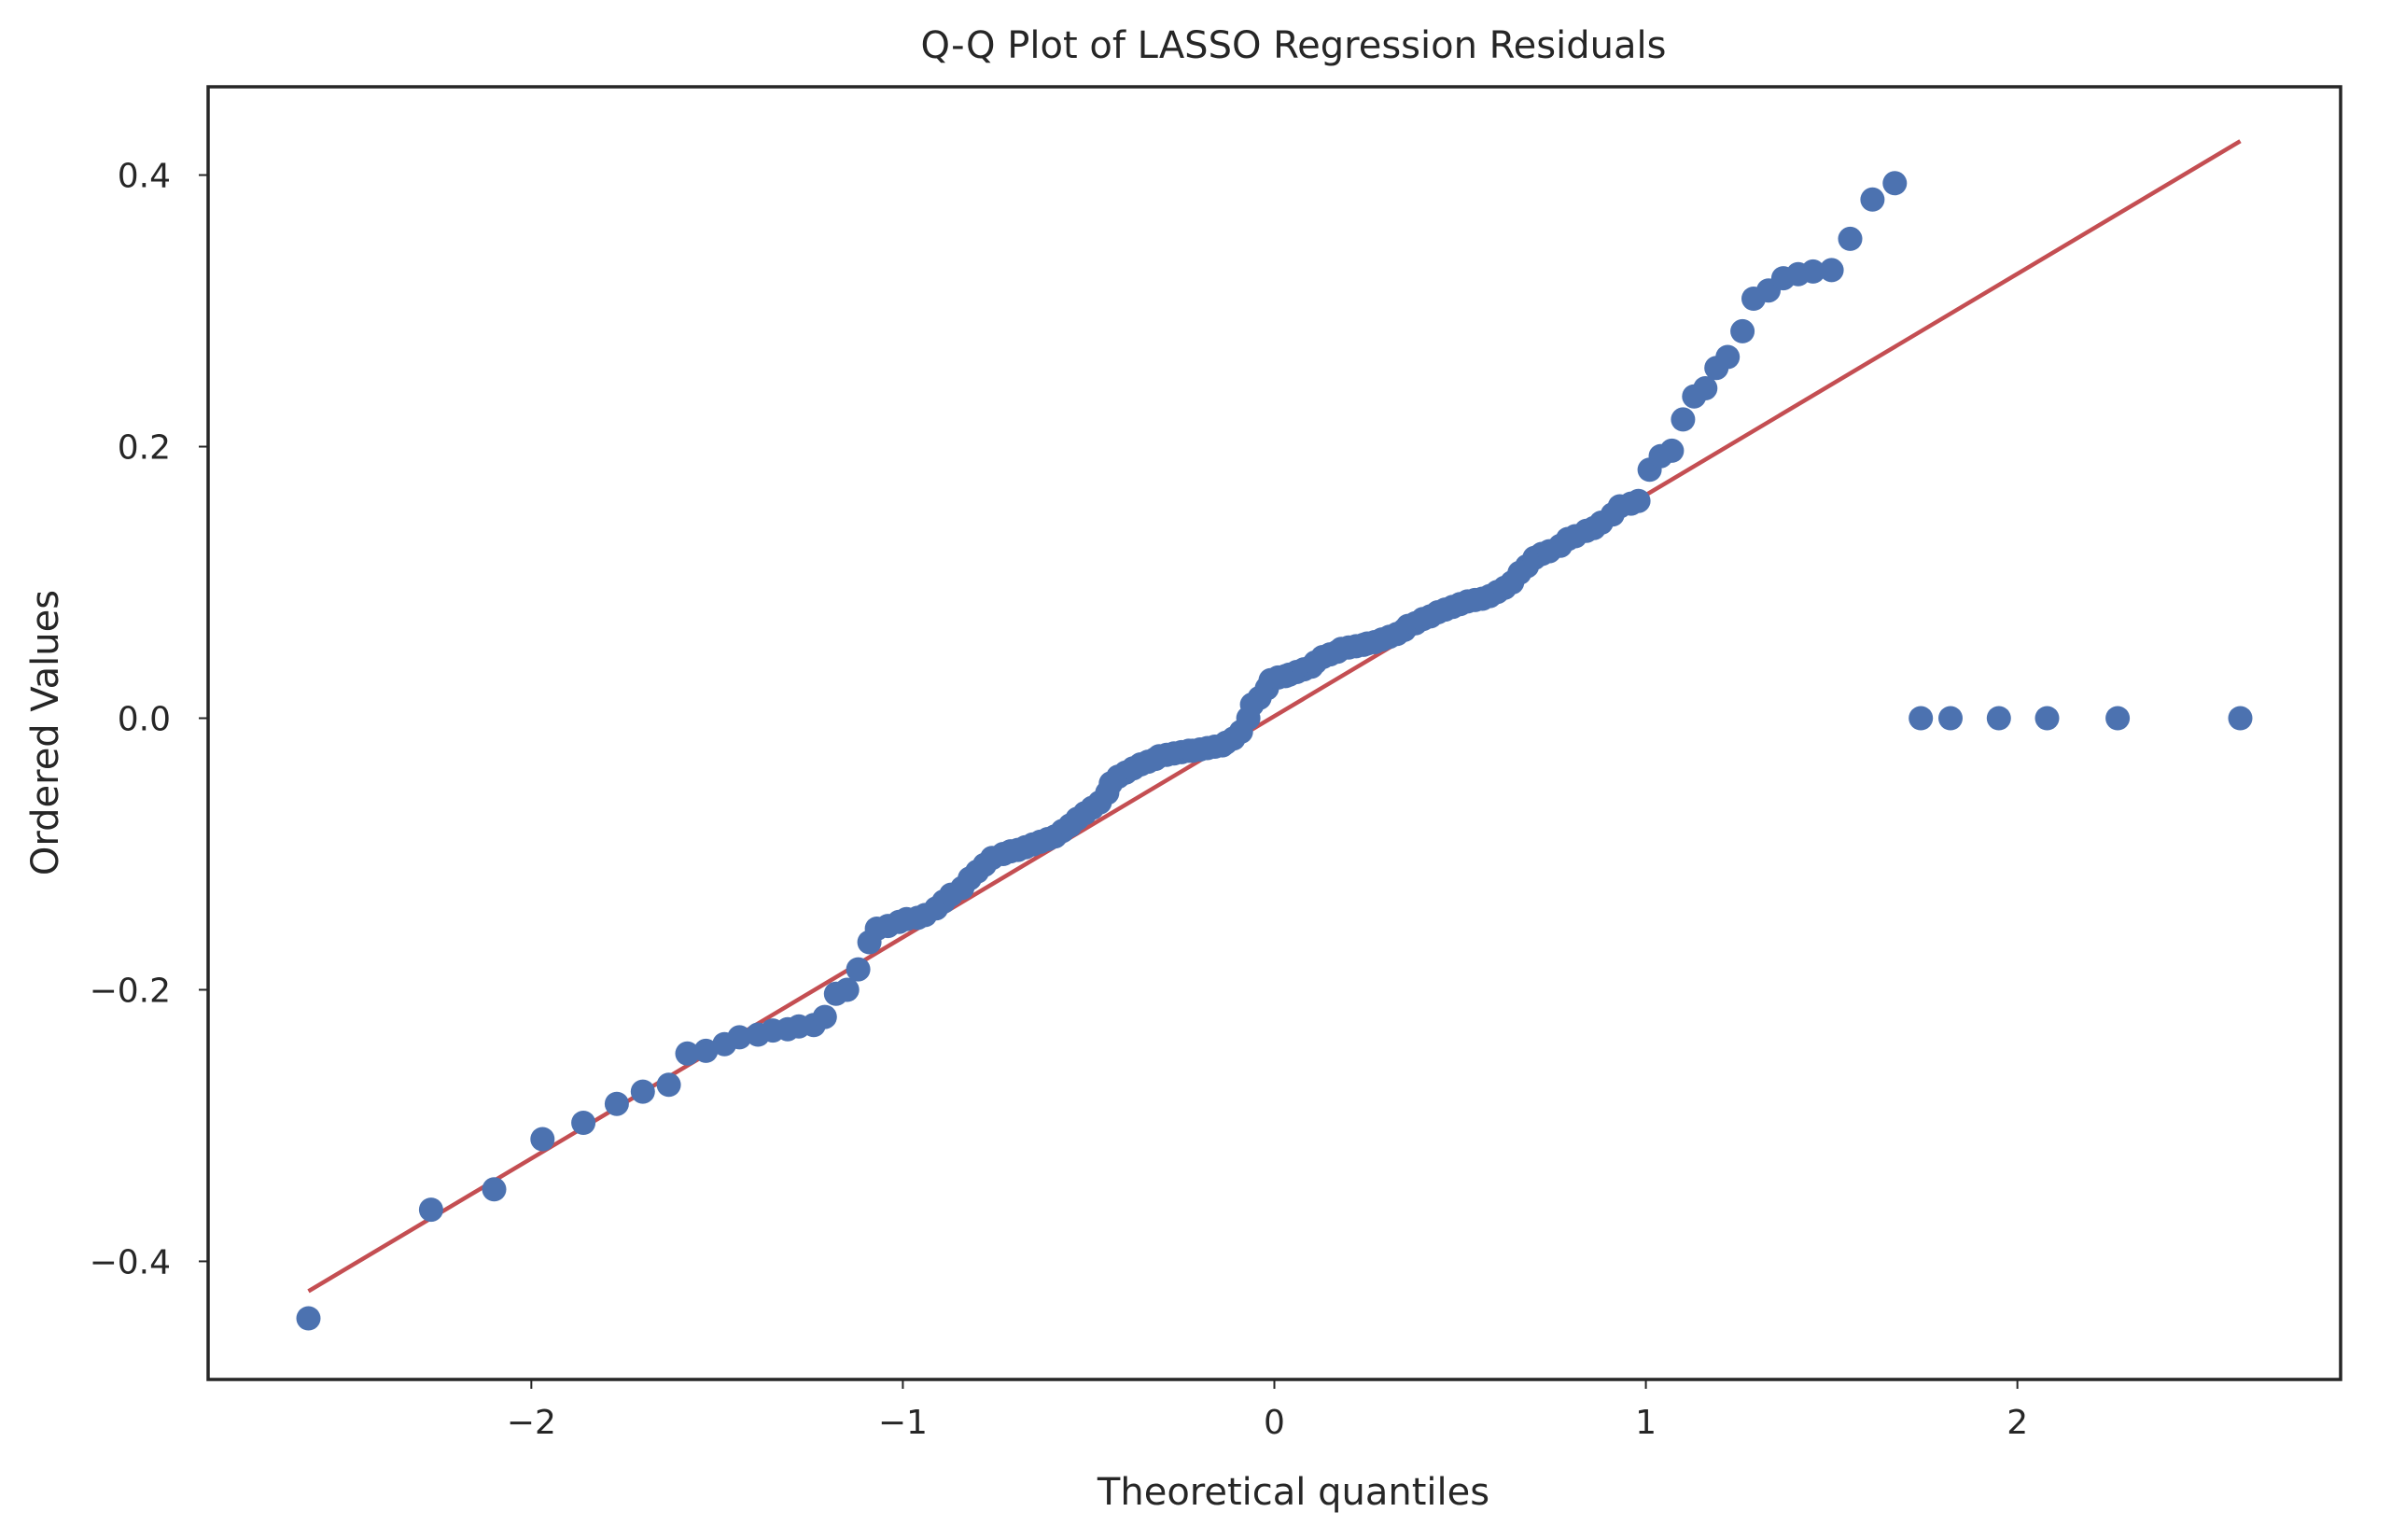 The height and width of the screenshot is (1540, 2405). Describe the element at coordinates (1293, 1492) in the screenshot. I see `x-axis-label: Theoretical quantiles` at that location.